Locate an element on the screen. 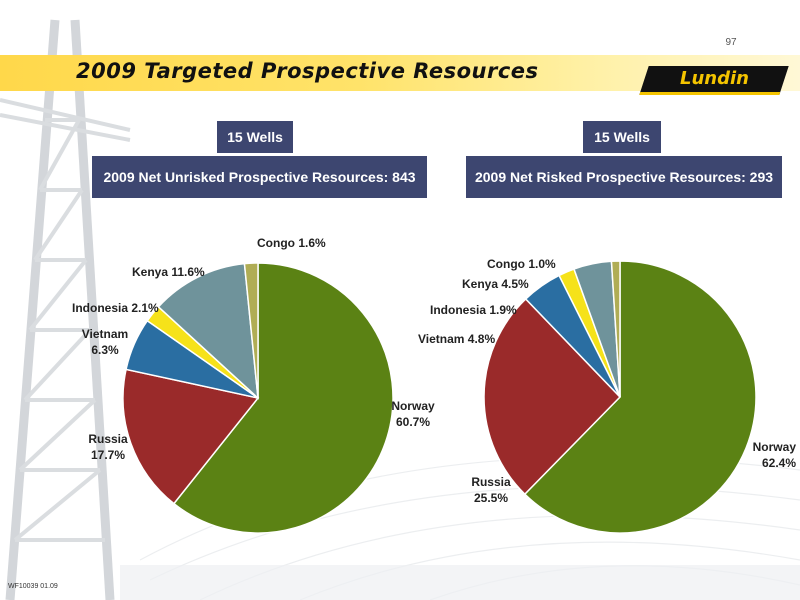  slice-label-vietnam: Vietnam 4.8% is located at coordinates (456, 339).